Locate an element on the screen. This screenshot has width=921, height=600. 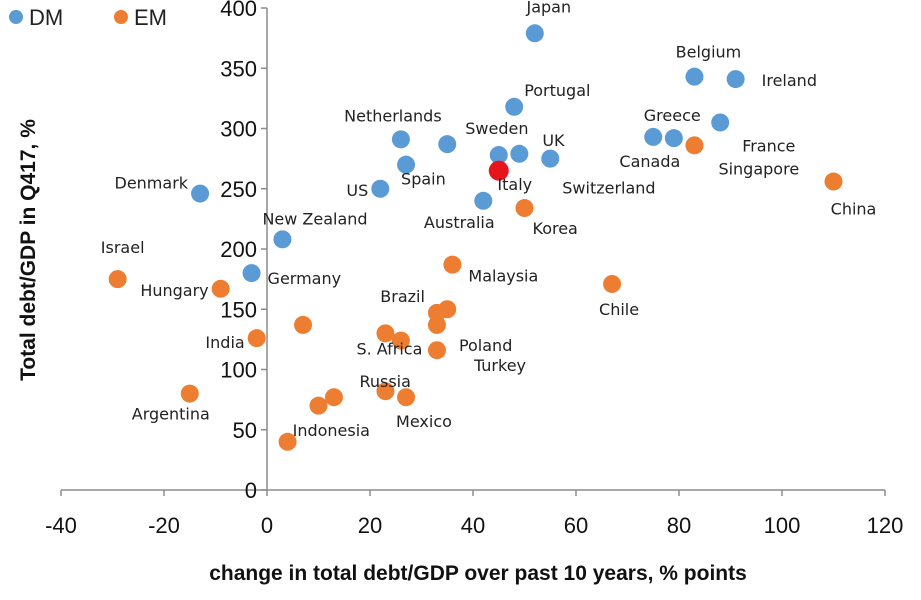
mexico-point is located at coordinates (406, 397).